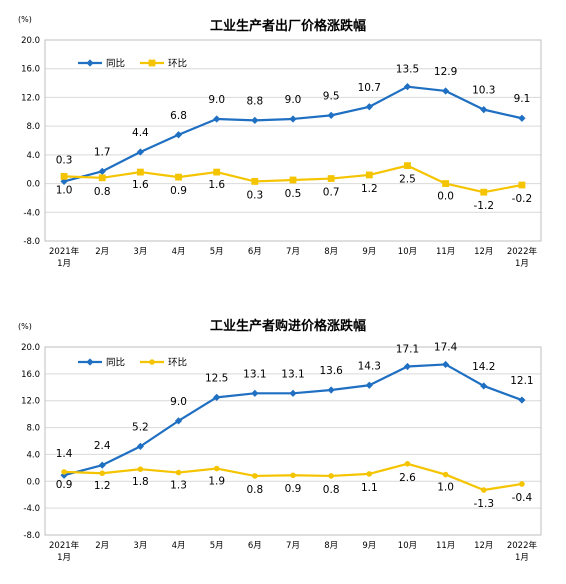 The height and width of the screenshot is (584, 566). I want to click on data-label: 4.4, so click(140, 133).